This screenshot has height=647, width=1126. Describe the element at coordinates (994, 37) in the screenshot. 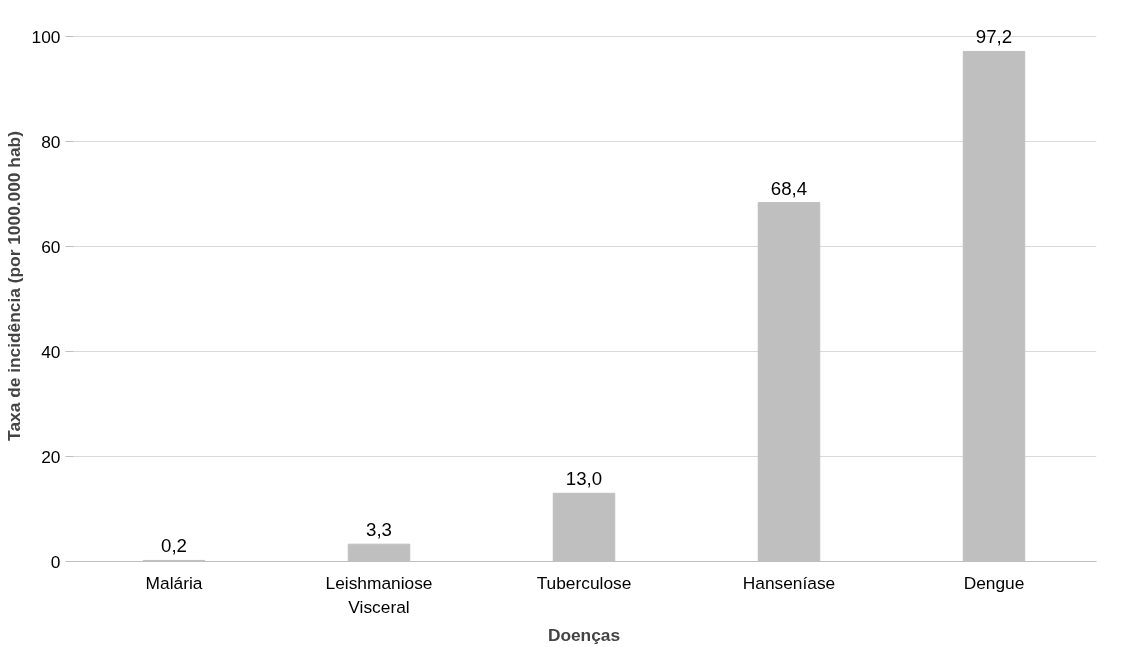

I see `data-label: 97,2` at that location.